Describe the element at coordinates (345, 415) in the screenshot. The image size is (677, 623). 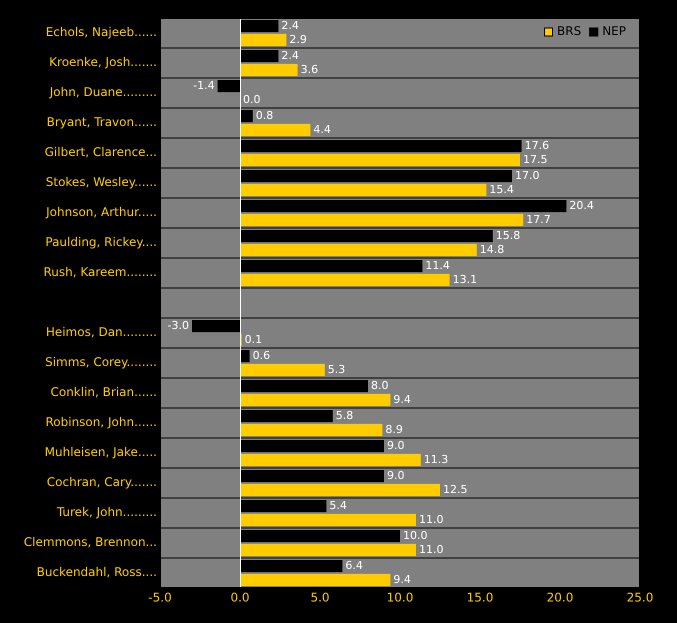
I see `data-label: 5.8` at that location.